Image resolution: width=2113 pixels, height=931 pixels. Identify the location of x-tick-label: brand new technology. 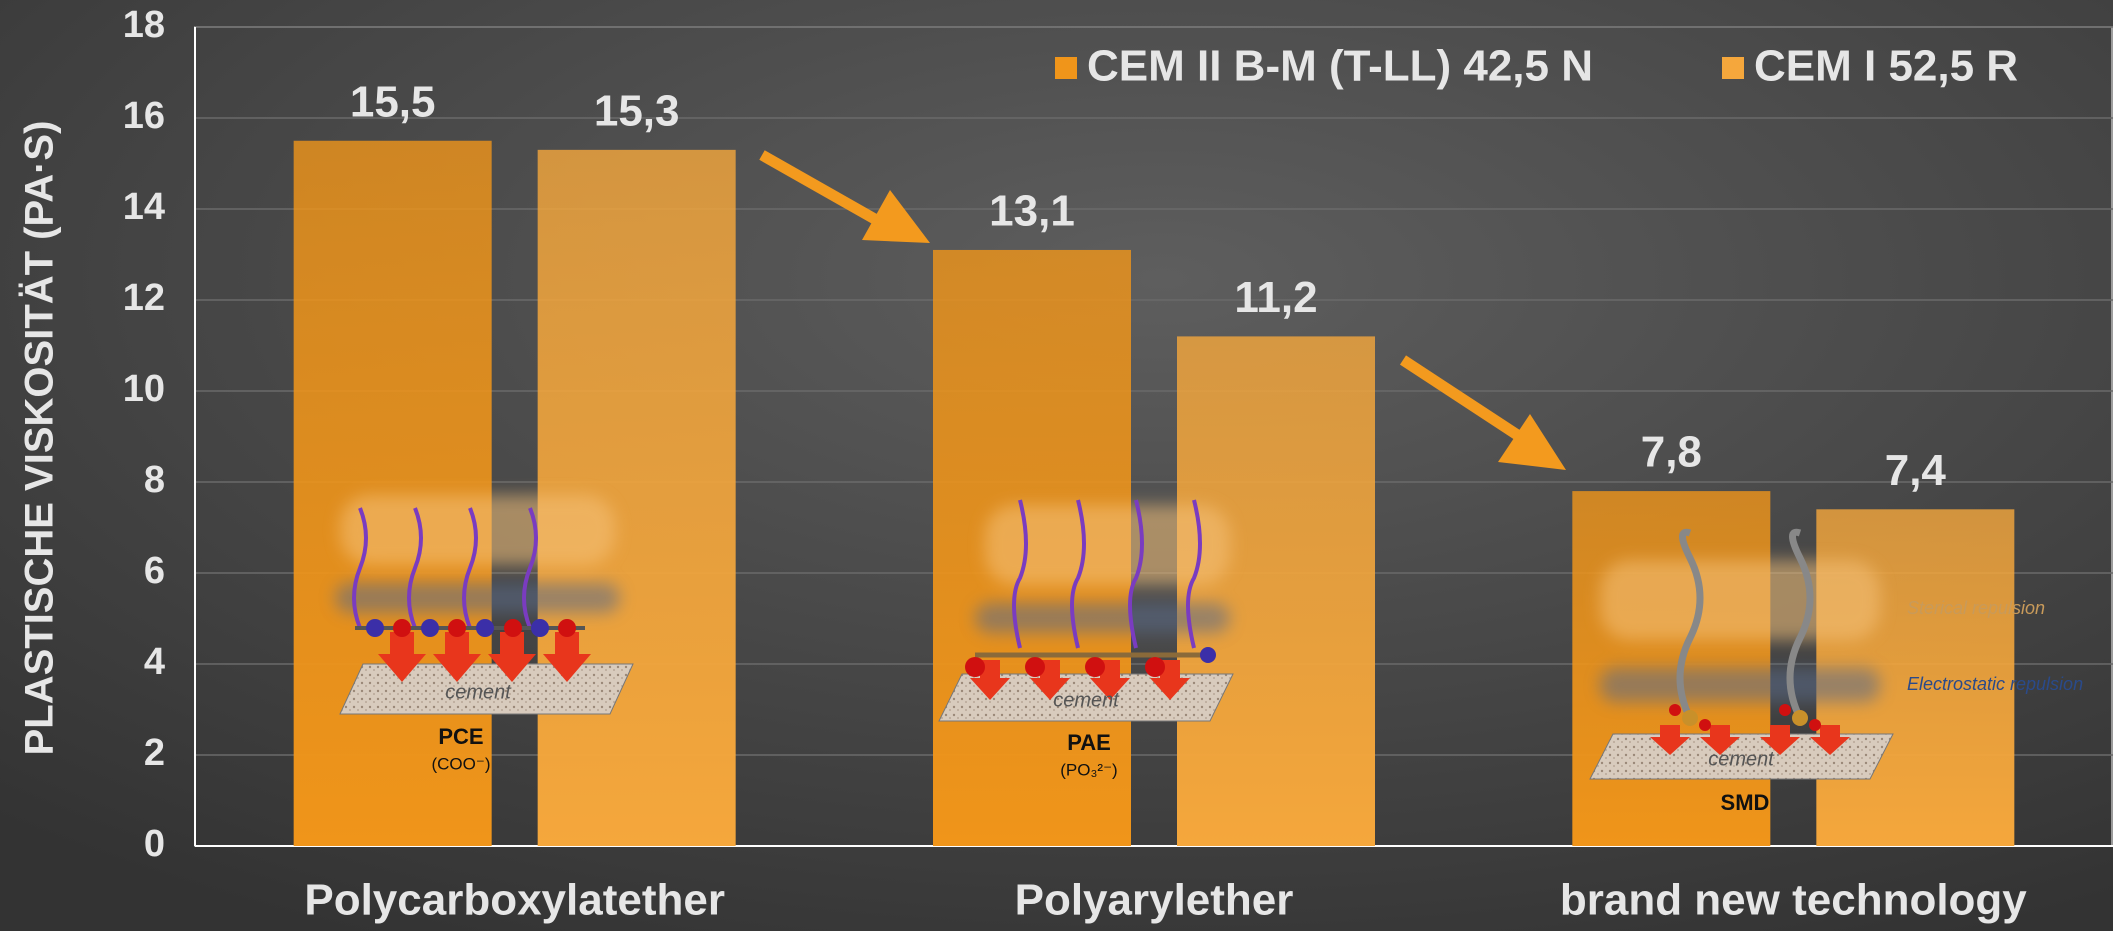
(1793, 900).